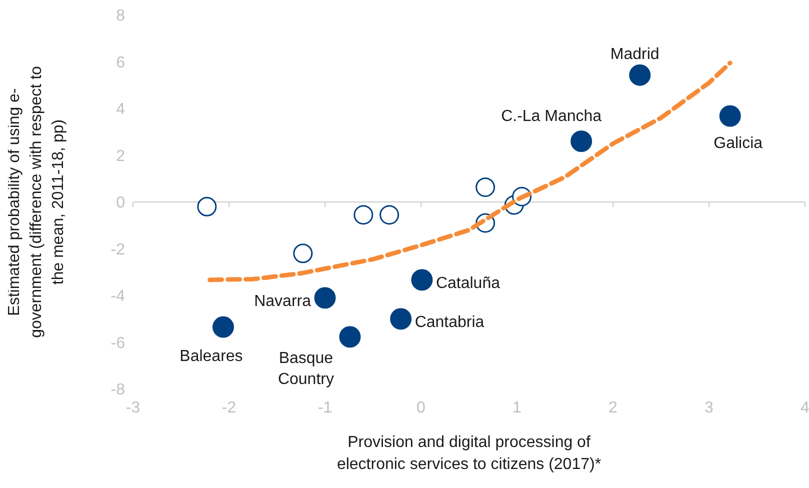 The width and height of the screenshot is (809, 488). I want to click on y-tick-label: -2, so click(118, 249).